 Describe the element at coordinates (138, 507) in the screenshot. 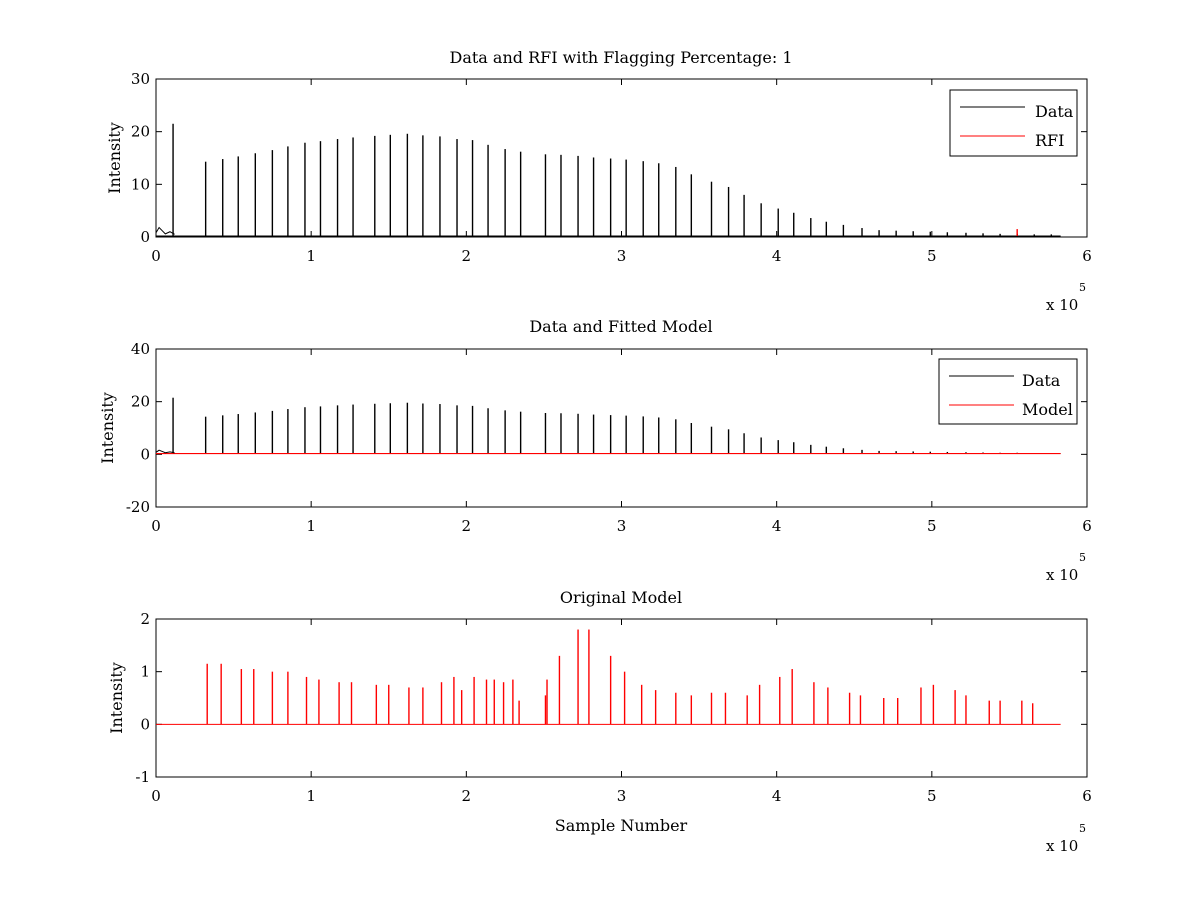

I see `y-tick-label: -20` at that location.